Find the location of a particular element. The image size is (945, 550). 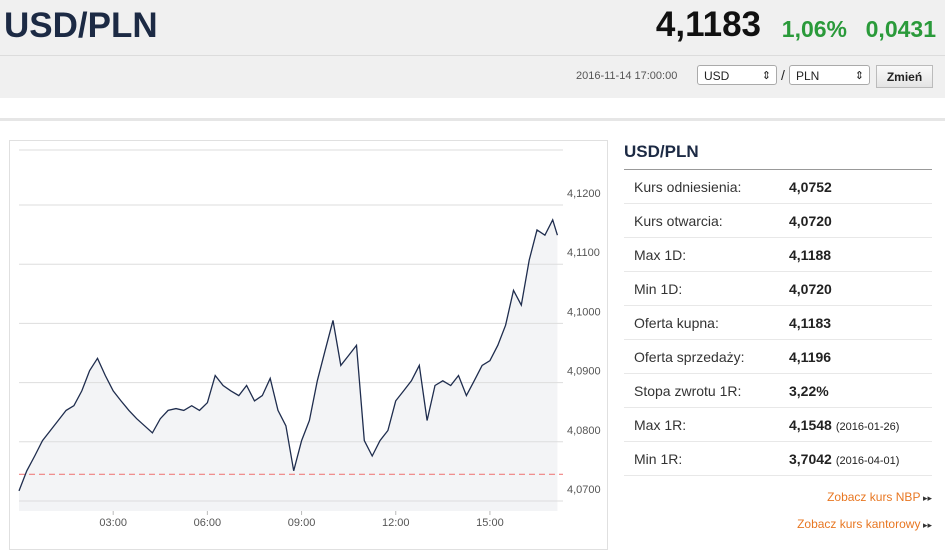

x-tick-label: 06:00 is located at coordinates (208, 523).